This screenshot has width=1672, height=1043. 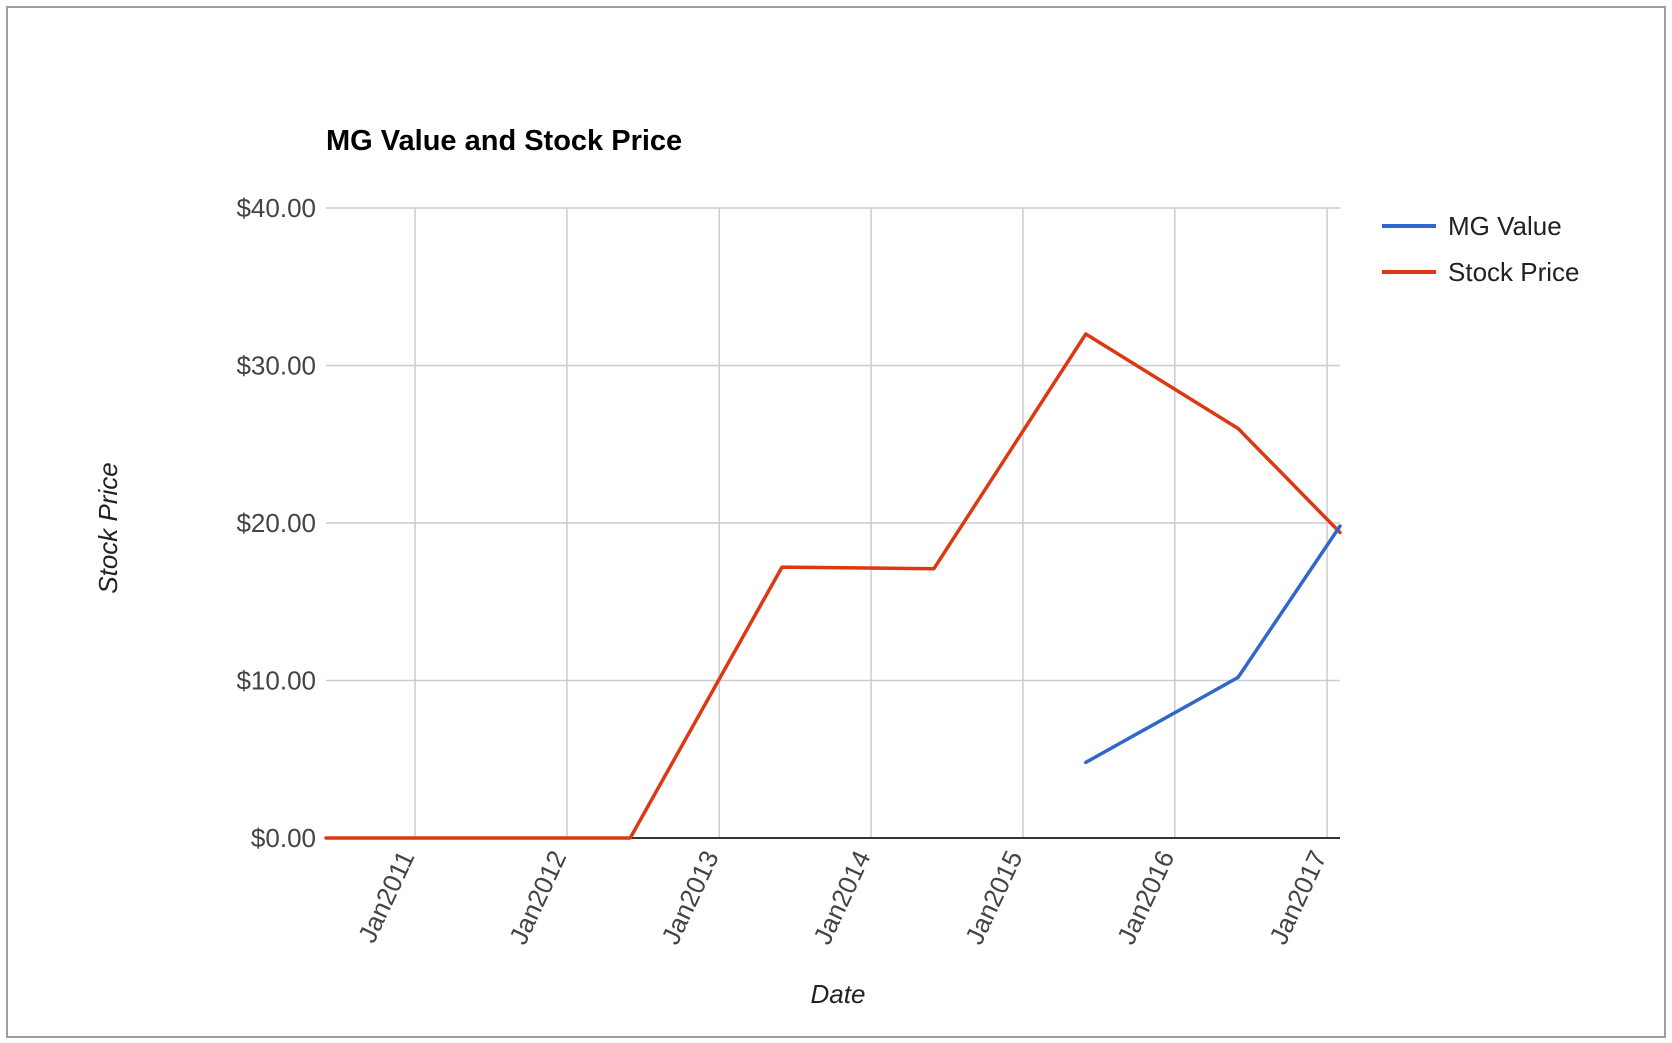 What do you see at coordinates (1505, 226) in the screenshot?
I see `legend-label-mg-value: MG Value` at bounding box center [1505, 226].